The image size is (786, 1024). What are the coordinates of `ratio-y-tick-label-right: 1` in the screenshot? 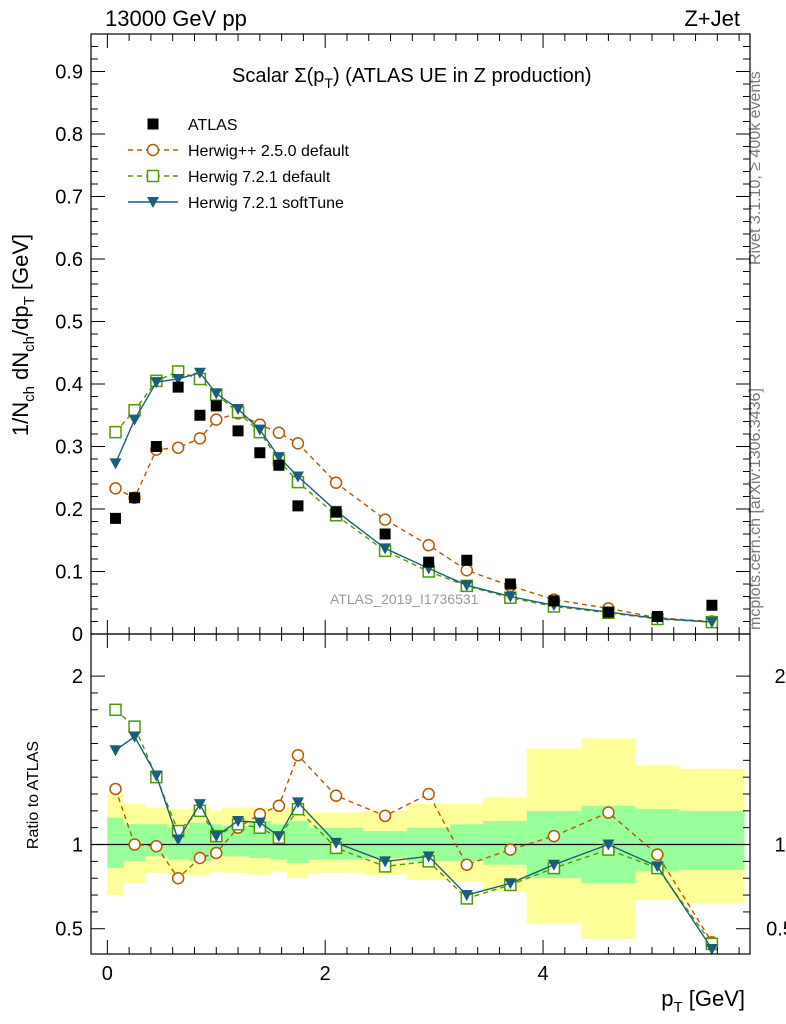 It's located at (779, 846).